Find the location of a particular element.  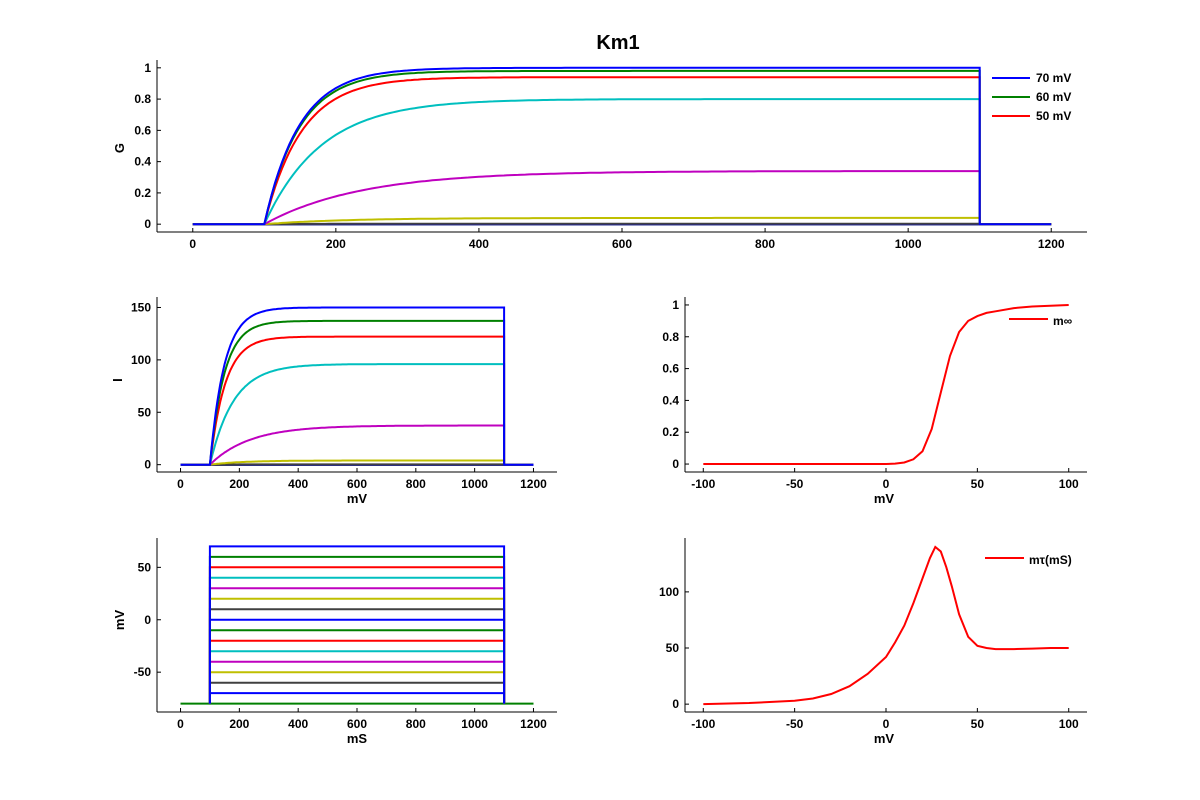

y-axis-label: mV is located at coordinates (119, 620).